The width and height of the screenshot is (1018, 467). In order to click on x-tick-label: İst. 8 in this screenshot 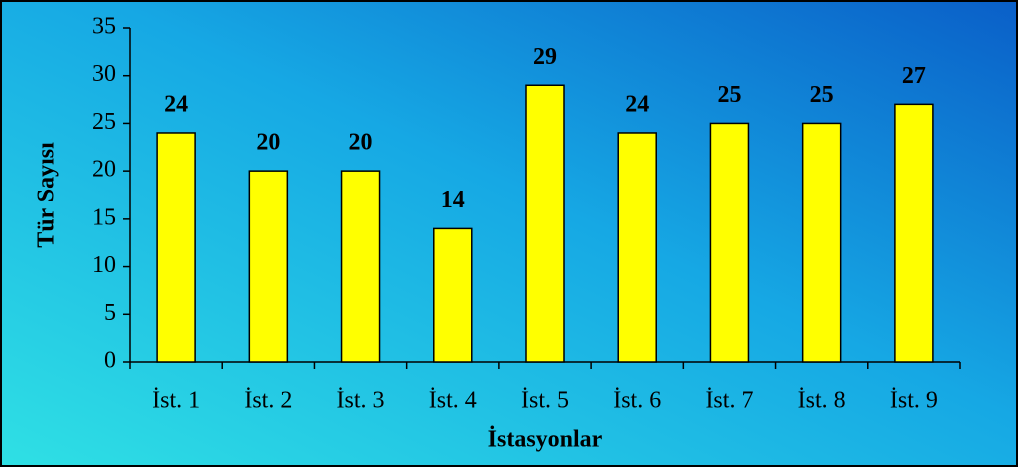, I will do `click(822, 401)`.